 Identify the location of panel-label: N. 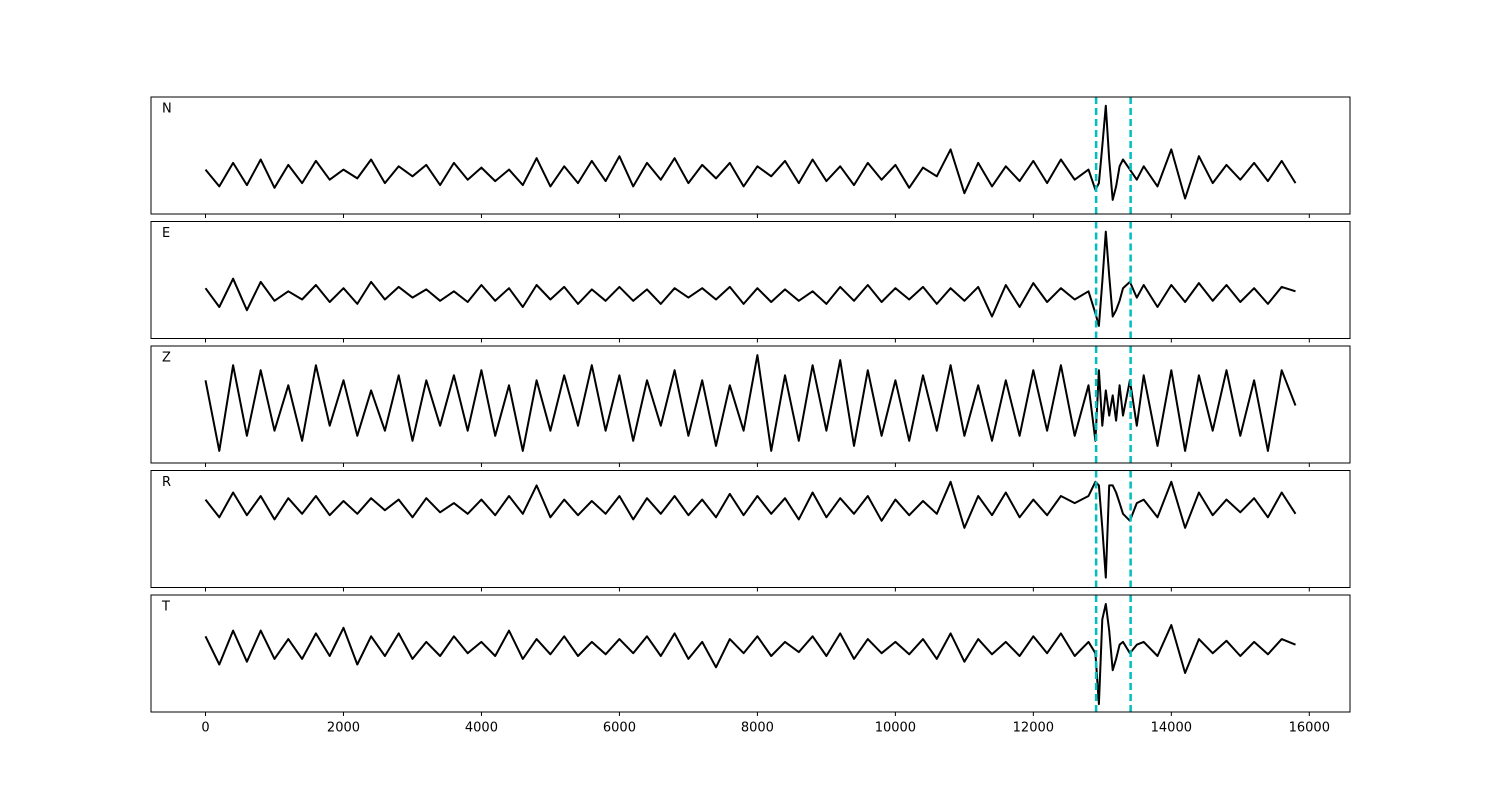
(167, 109).